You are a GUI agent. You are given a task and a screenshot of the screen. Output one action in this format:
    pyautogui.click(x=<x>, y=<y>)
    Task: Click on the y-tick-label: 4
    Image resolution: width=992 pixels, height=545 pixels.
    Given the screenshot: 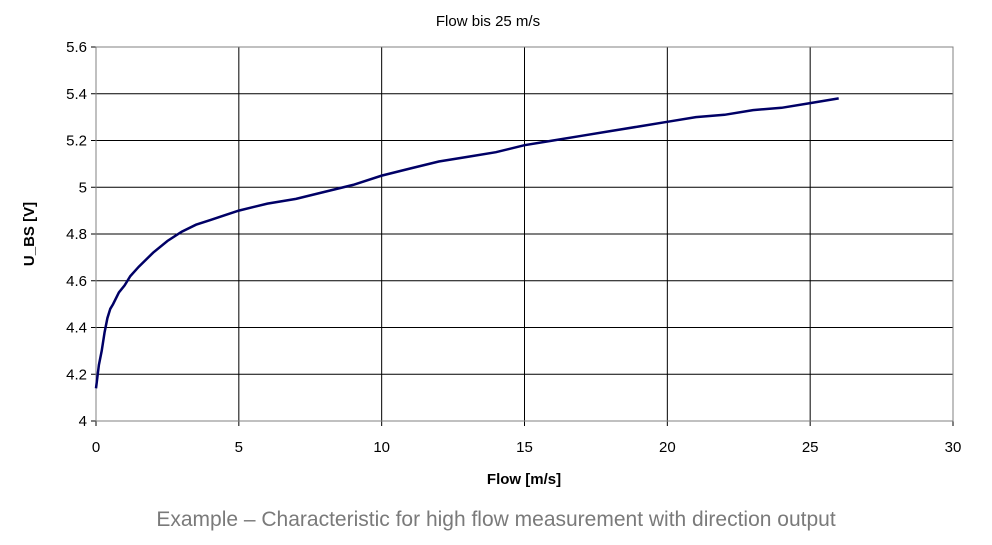 What is the action you would take?
    pyautogui.click(x=83, y=421)
    